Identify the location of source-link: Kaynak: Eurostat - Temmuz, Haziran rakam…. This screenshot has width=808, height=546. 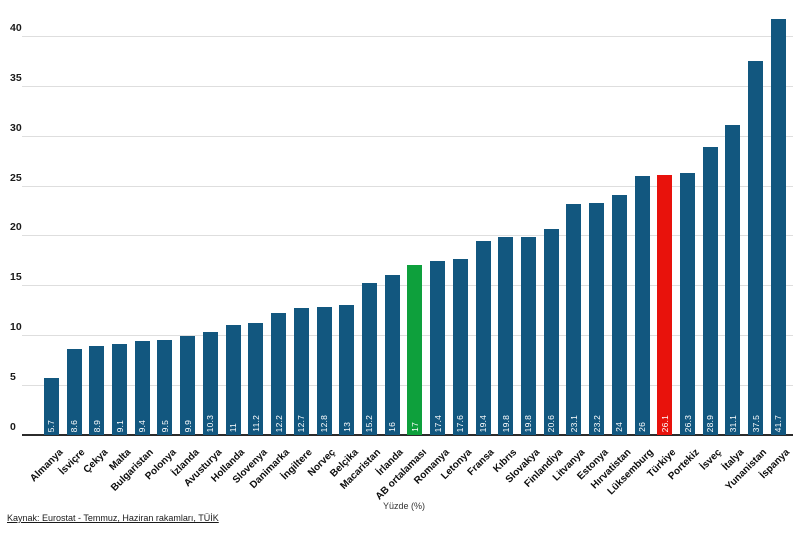
(113, 518).